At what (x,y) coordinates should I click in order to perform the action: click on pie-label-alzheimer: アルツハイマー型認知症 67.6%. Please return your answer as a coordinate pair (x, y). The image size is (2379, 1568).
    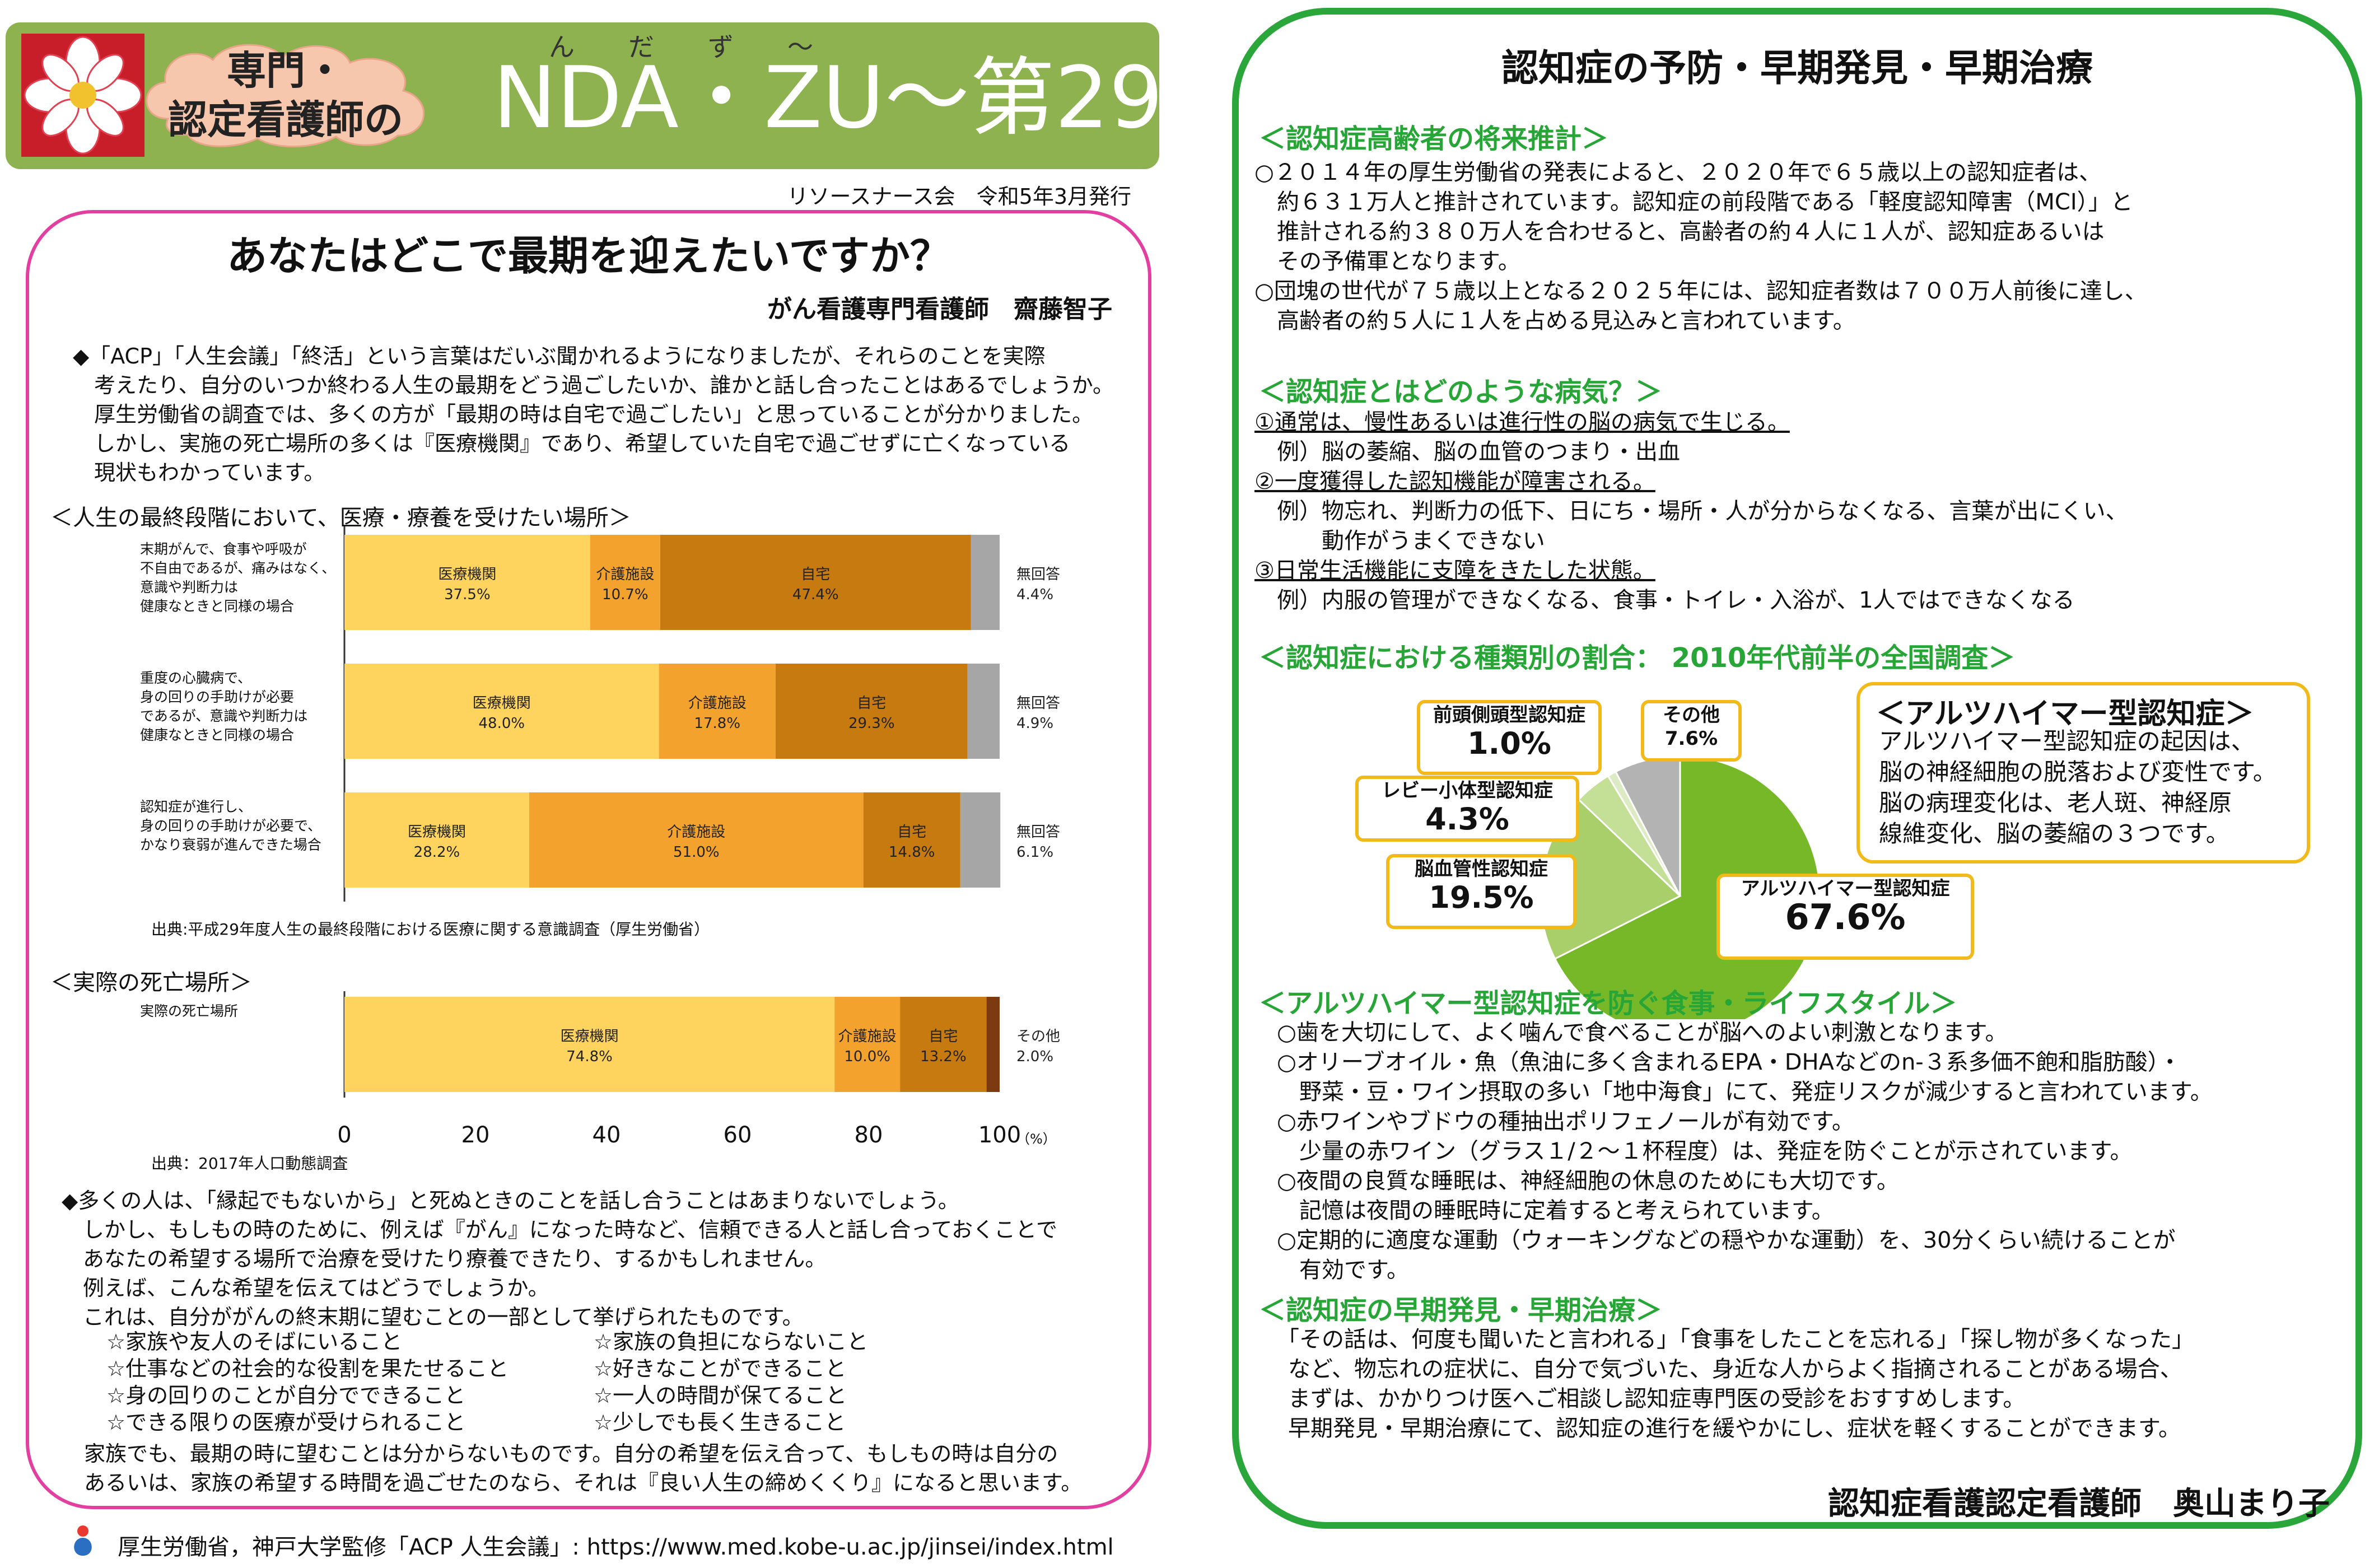
    Looking at the image, I should click on (1845, 917).